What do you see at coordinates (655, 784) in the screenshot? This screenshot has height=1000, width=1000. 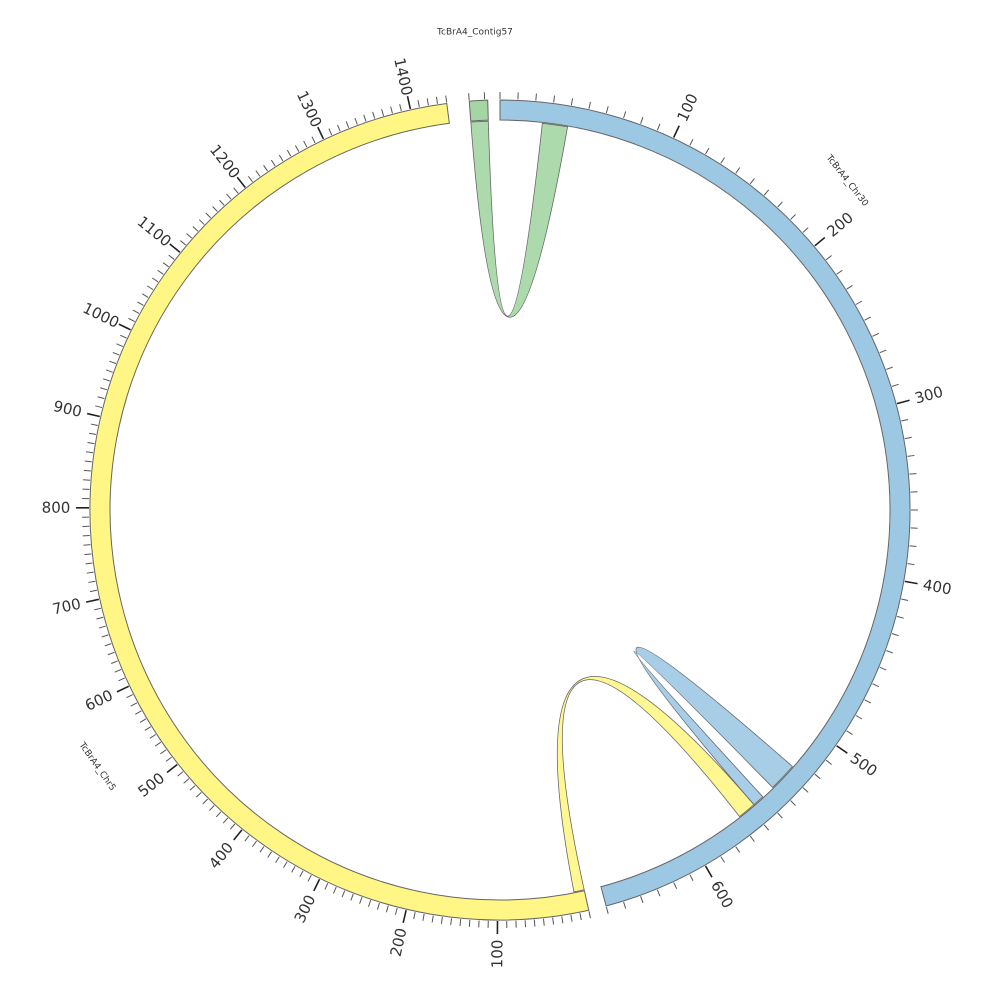 I see `link-ribbon-chr5-chr30` at bounding box center [655, 784].